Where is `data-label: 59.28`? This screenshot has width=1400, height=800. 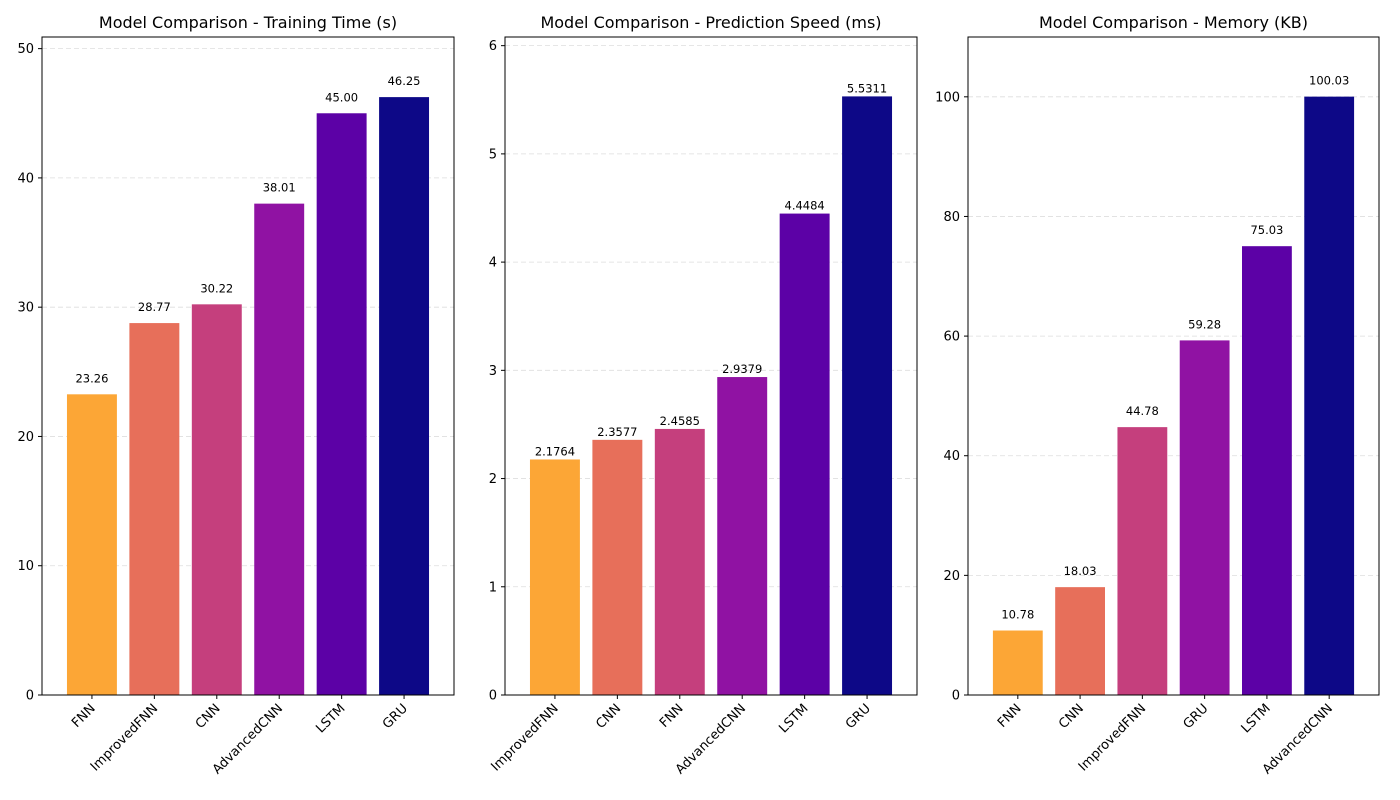 data-label: 59.28 is located at coordinates (1204, 324).